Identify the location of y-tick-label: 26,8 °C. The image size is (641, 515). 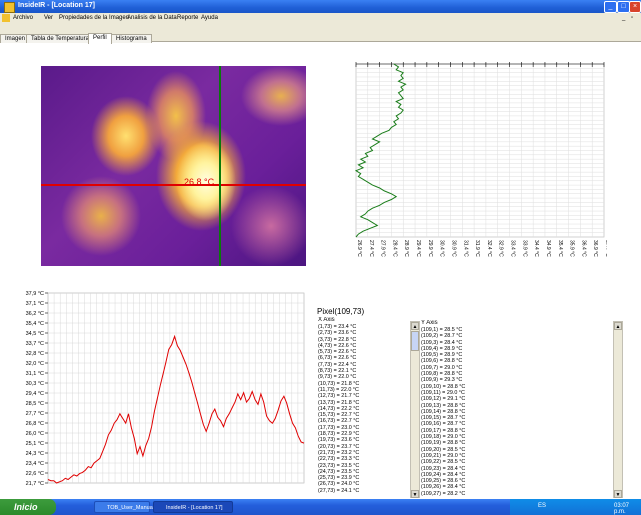
(35, 424).